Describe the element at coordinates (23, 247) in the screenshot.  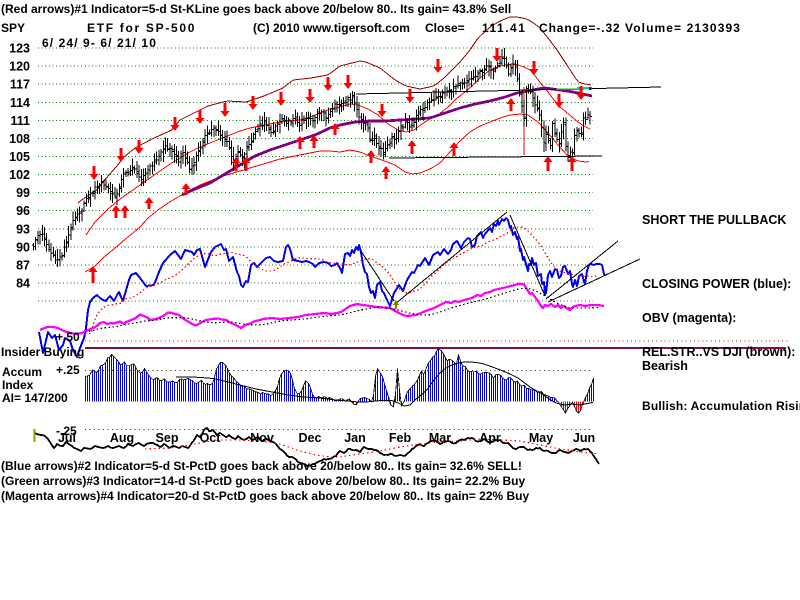
I see `svg-text: 90` at that location.